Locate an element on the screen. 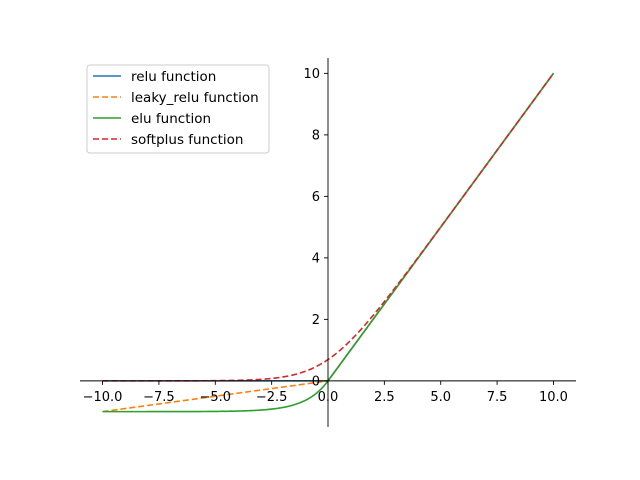 The image size is (640, 480). y-tick-label: 0 is located at coordinates (316, 381).